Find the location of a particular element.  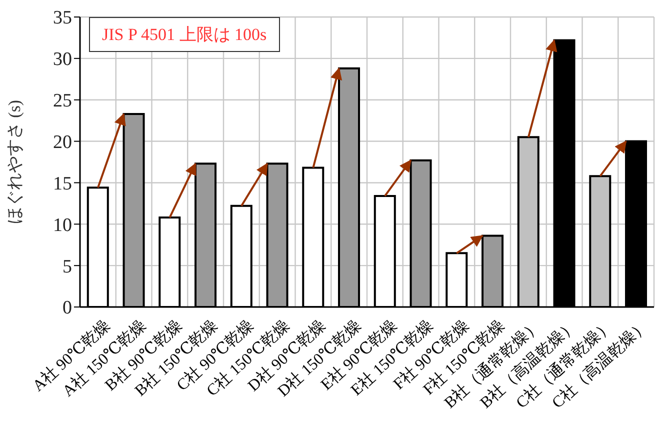

y-tick-label: 0 is located at coordinates (67, 308).